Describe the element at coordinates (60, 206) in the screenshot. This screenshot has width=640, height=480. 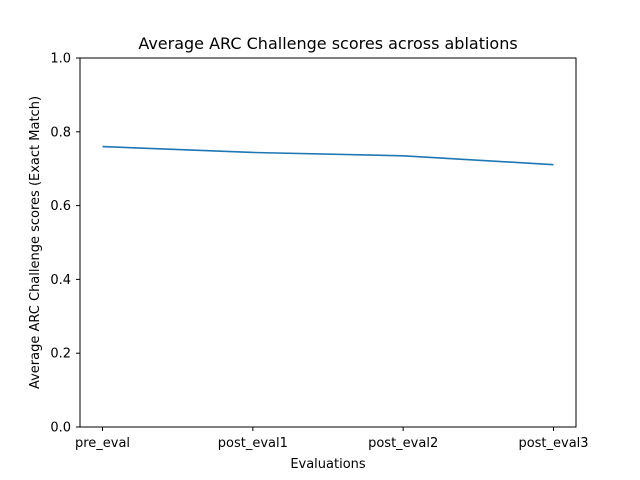
I see `y-tick-label: 0.6` at that location.